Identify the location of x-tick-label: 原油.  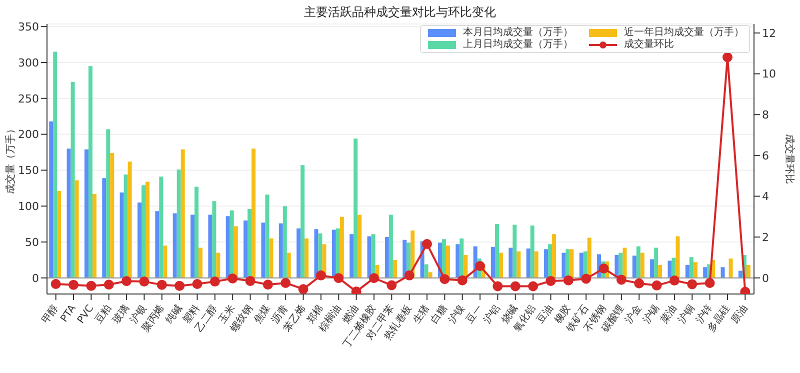
(739, 314).